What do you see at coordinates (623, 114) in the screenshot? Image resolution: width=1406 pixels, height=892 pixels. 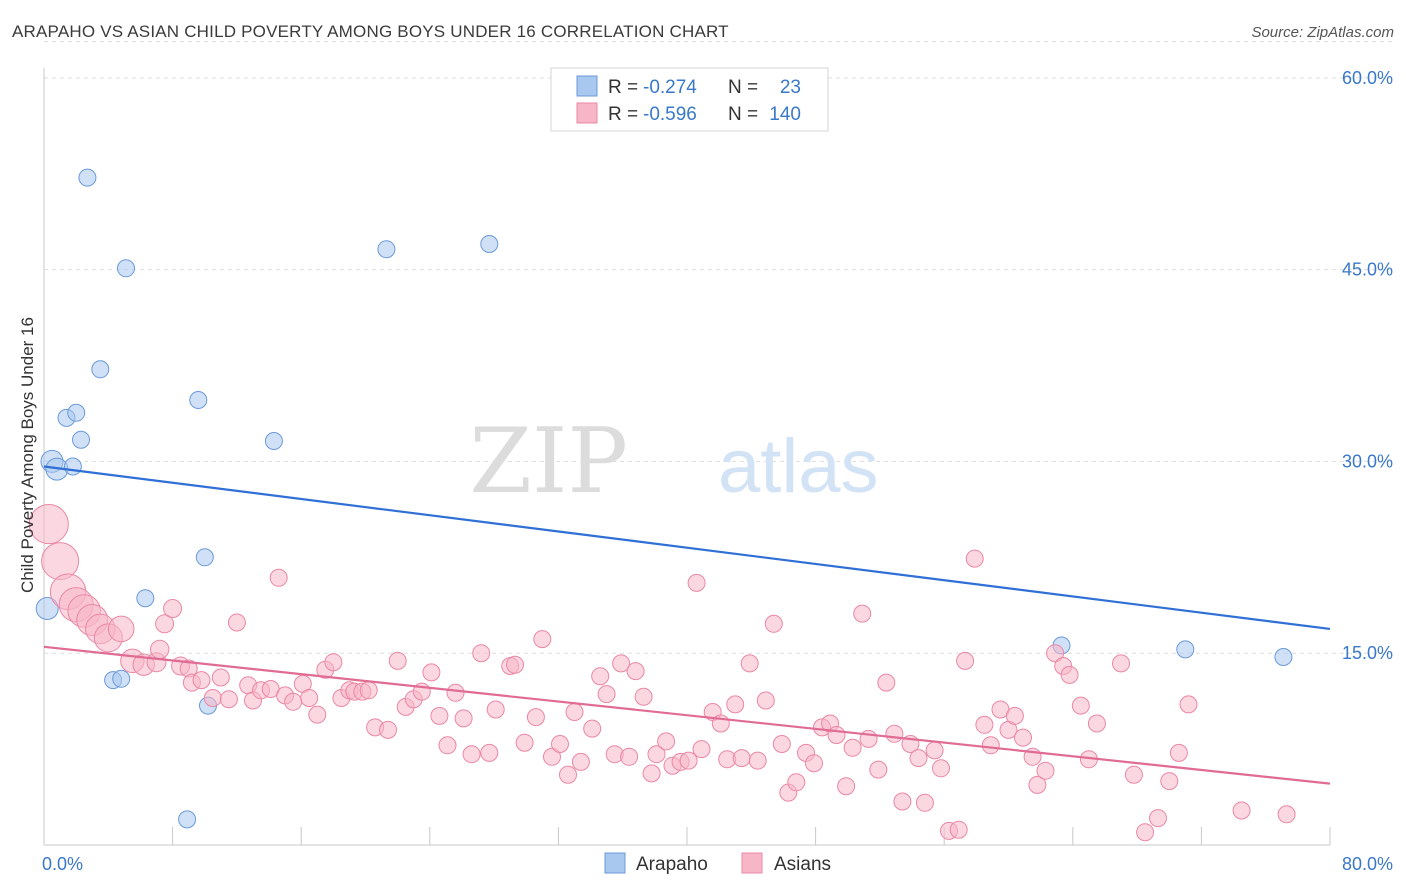 I see `legend-r-label-asians: R =` at bounding box center [623, 114].